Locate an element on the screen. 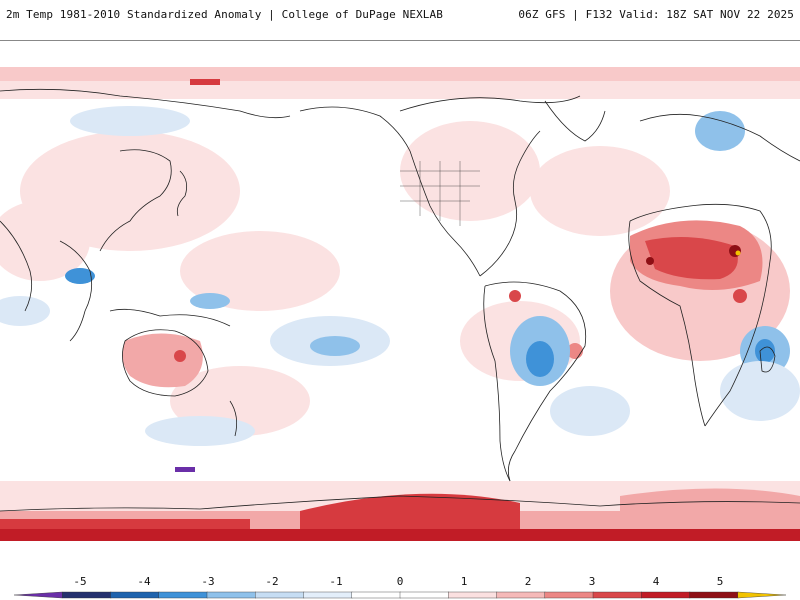  southern-ocean-cool is located at coordinates (200, 431).